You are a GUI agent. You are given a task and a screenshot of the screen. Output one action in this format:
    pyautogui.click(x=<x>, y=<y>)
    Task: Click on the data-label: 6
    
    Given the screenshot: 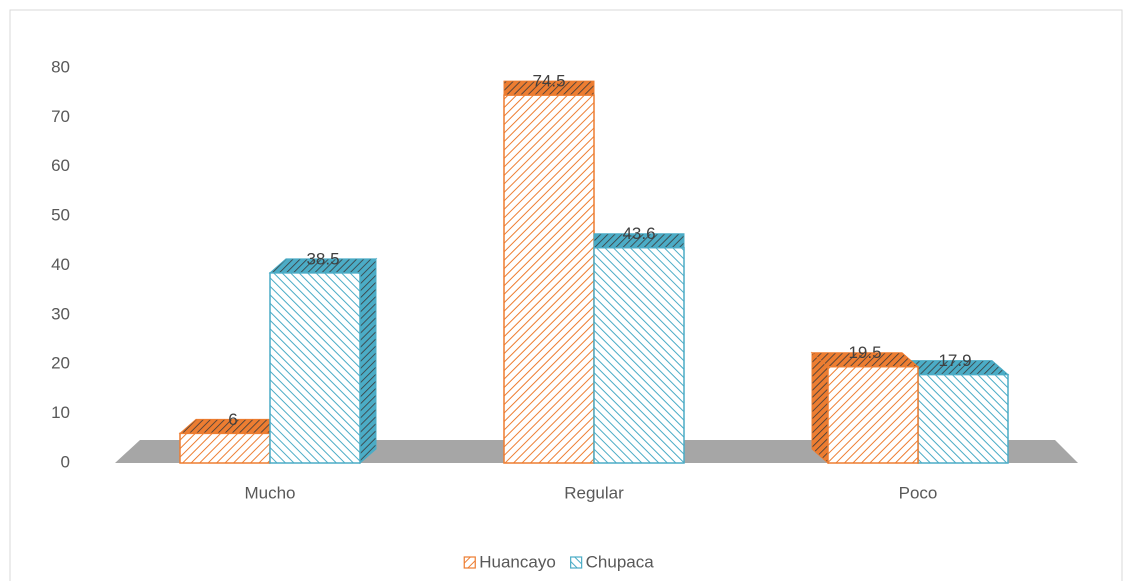 What is the action you would take?
    pyautogui.click(x=232, y=419)
    